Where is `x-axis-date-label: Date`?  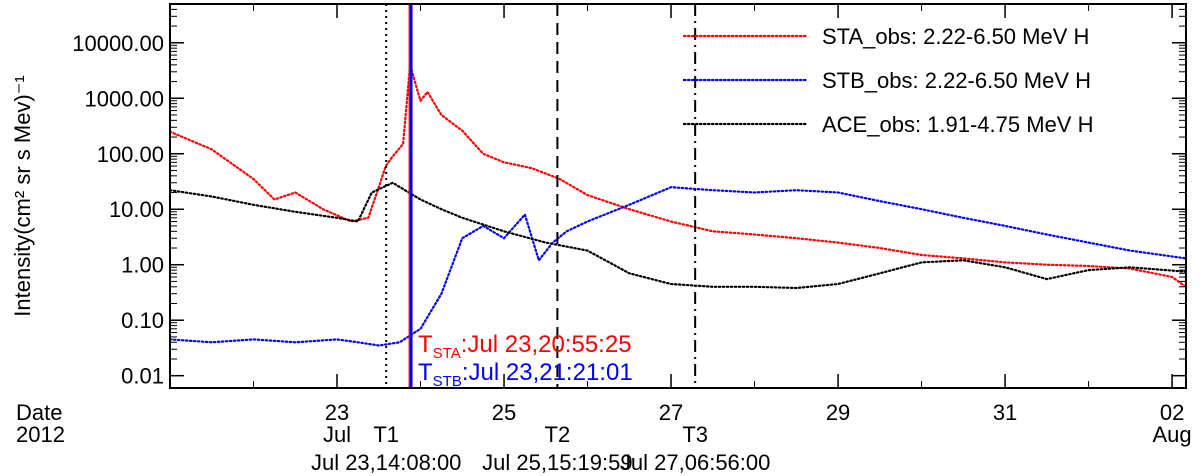 x-axis-date-label: Date is located at coordinates (39, 412).